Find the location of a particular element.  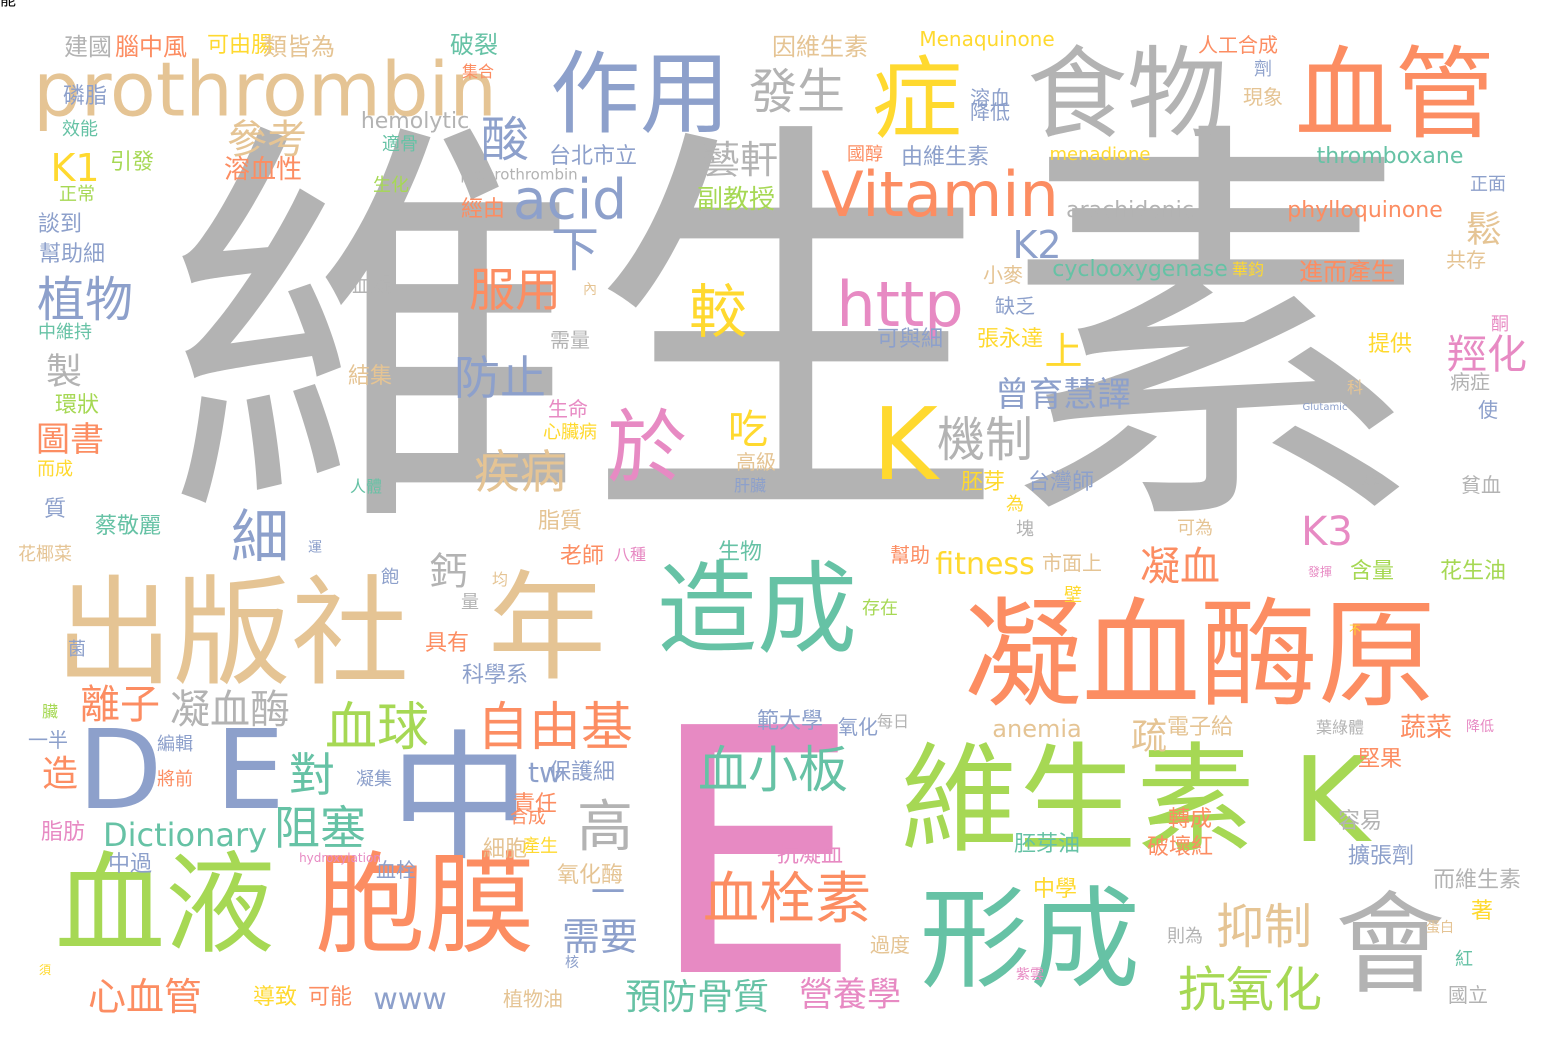

word-119: 中學 is located at coordinates (1055, 889).